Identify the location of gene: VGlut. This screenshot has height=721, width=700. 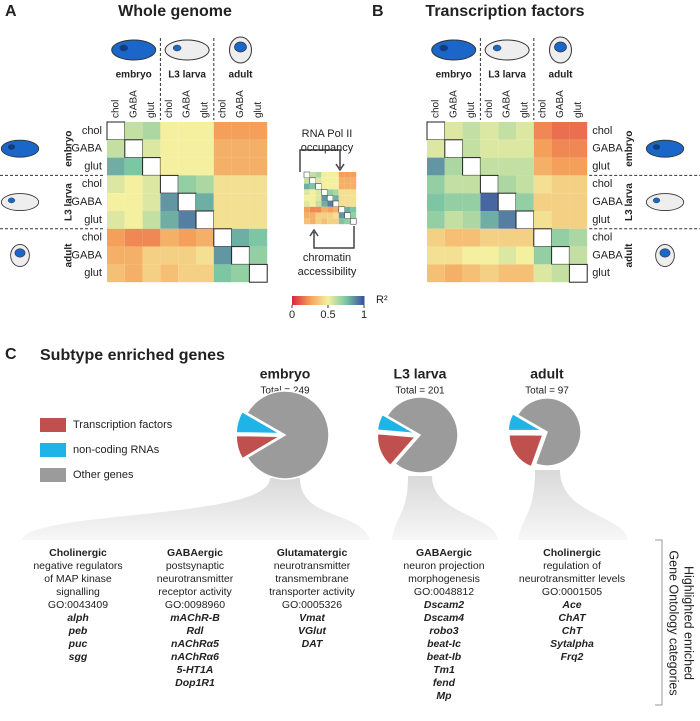
(312, 631).